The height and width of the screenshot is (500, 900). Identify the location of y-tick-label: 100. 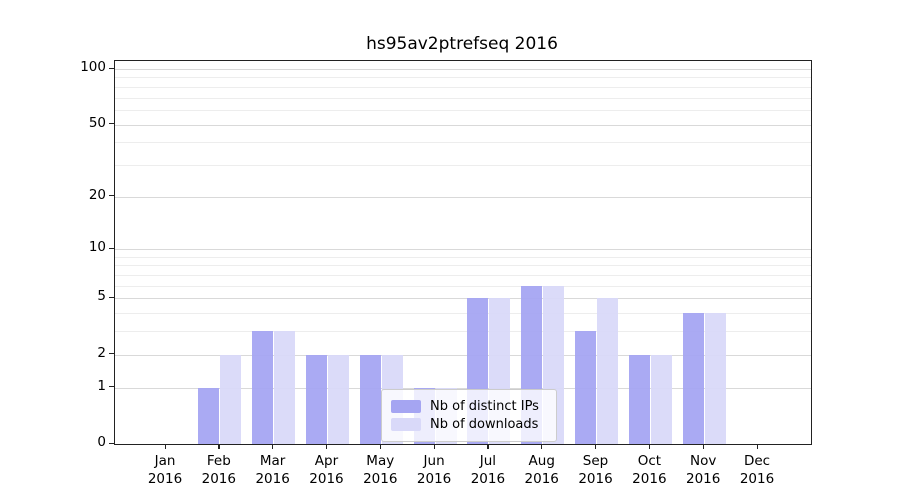
(93, 67).